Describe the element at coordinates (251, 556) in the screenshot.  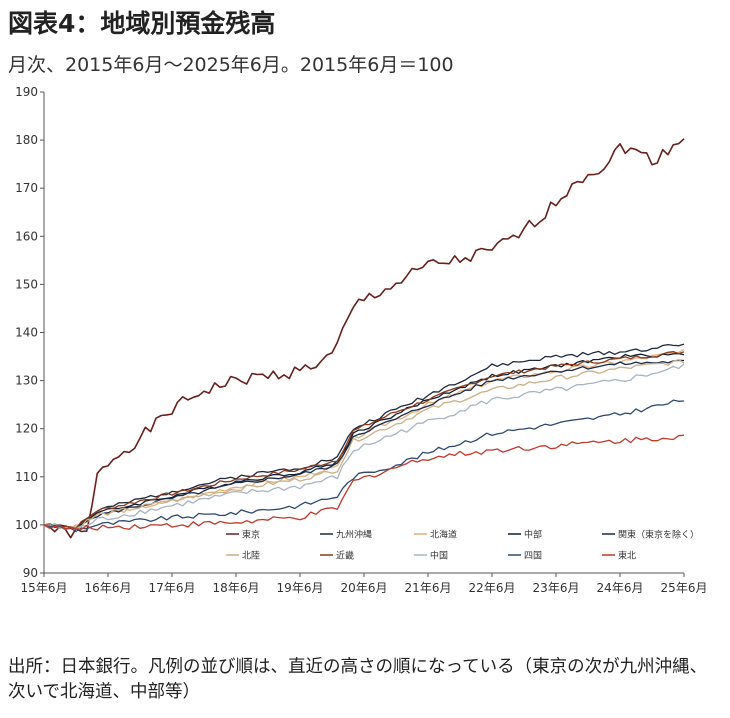
I see `legend-label-6: 北陸` at that location.